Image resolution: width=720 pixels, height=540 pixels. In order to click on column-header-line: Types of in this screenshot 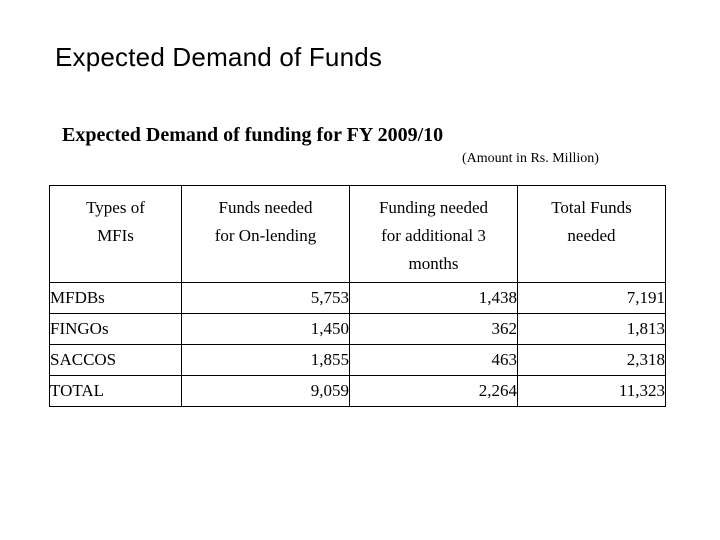, I will do `click(115, 207)`.